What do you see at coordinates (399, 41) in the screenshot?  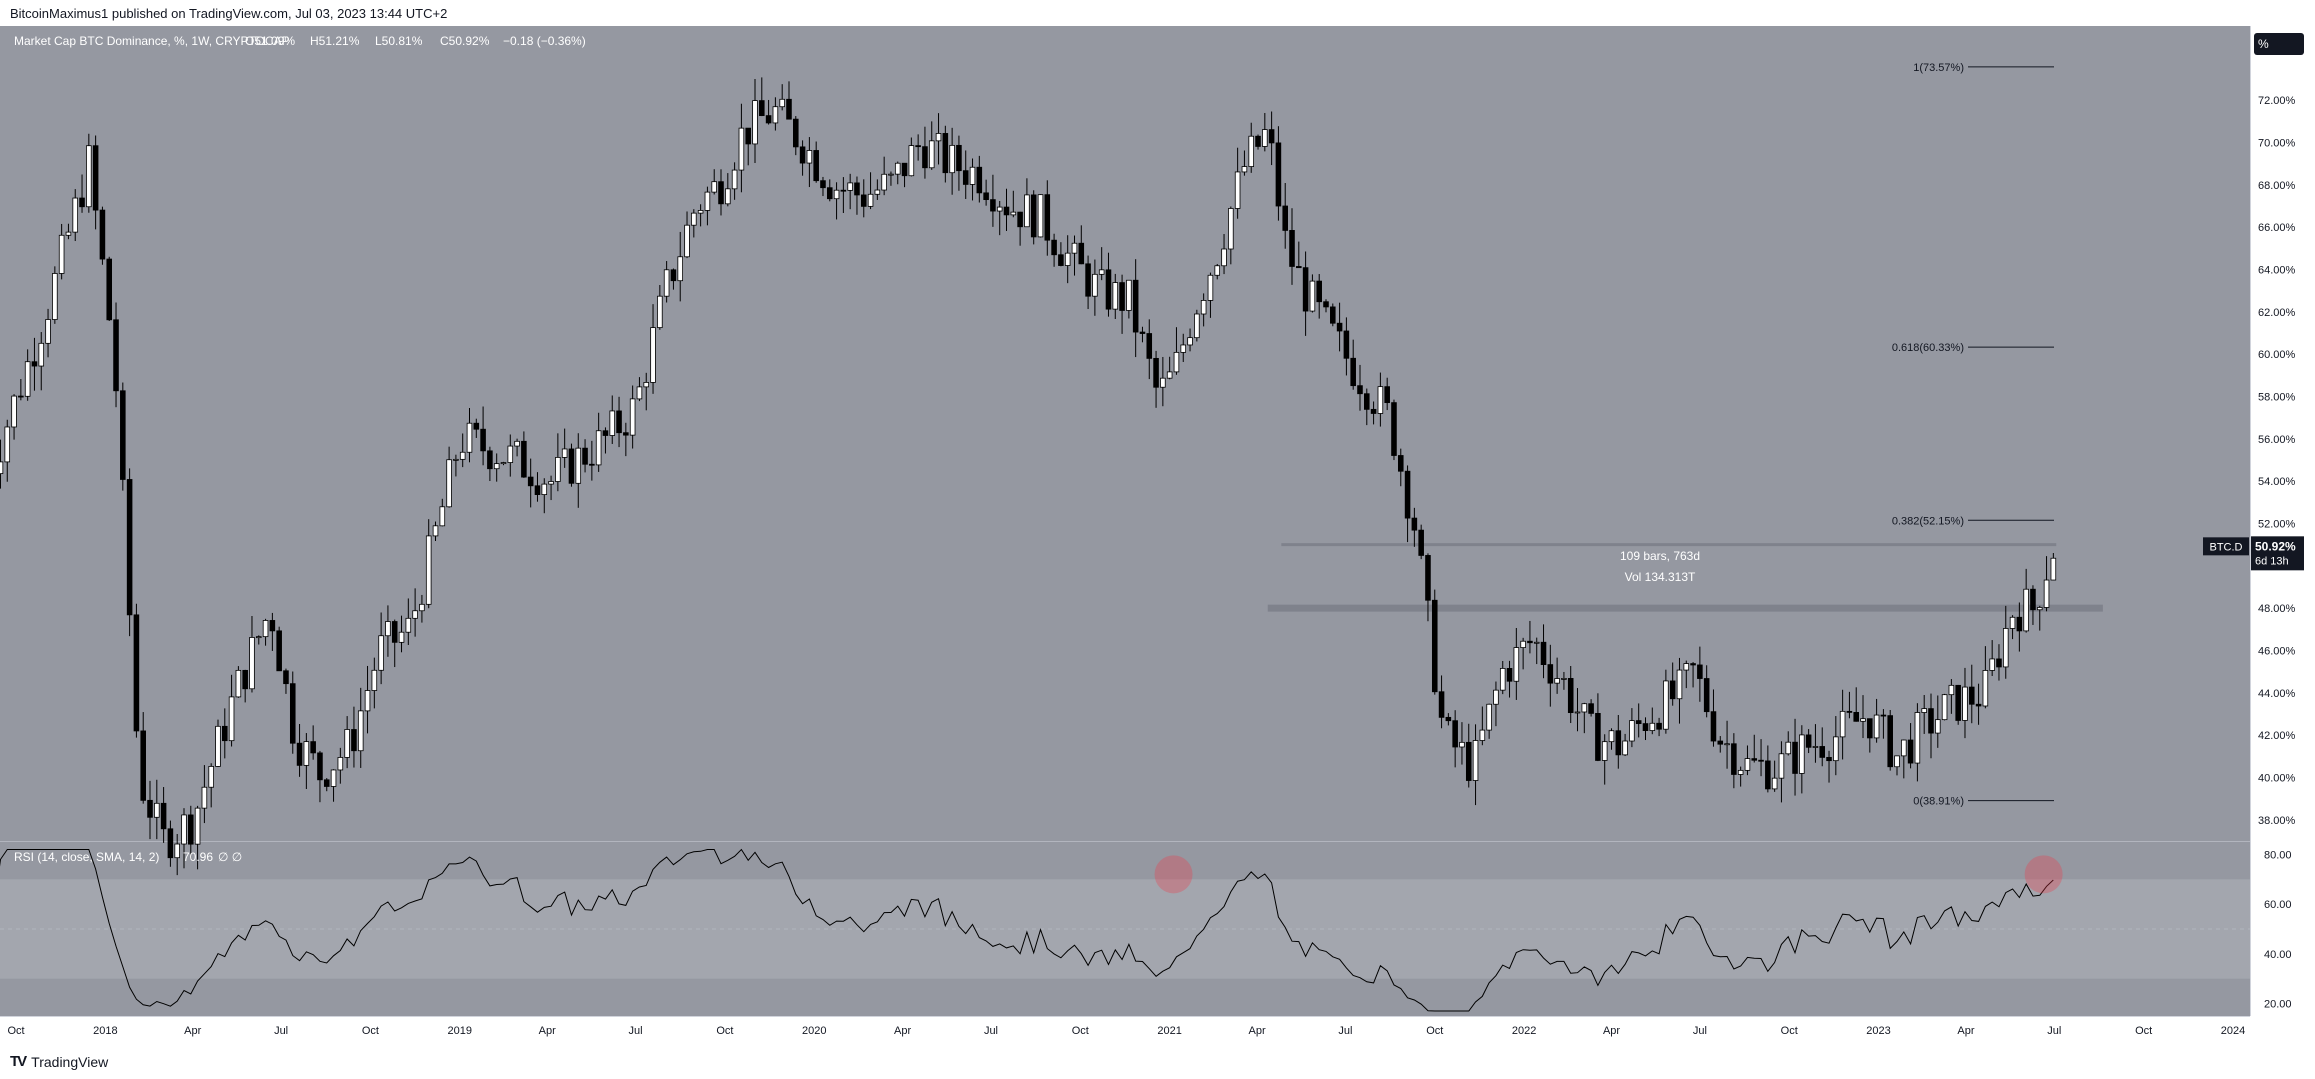 I see `ohlc-low: L50.81%` at bounding box center [399, 41].